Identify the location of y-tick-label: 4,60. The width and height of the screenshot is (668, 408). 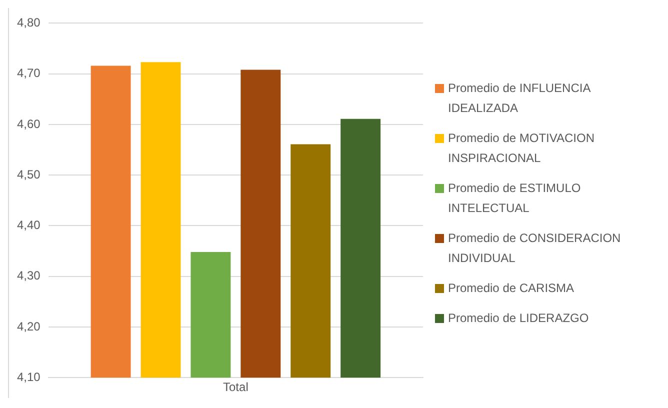
(28, 123).